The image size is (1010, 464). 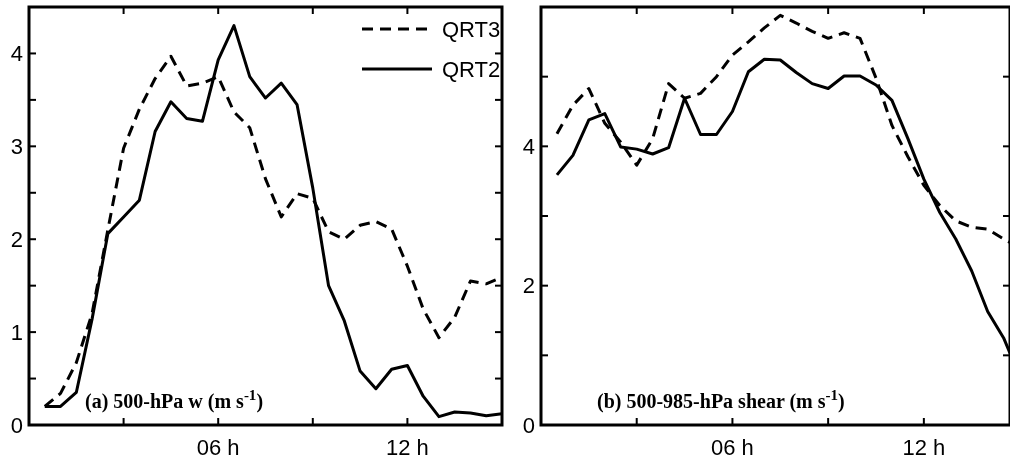 What do you see at coordinates (174, 400) in the screenshot?
I see `annotation: (a) 500-hPa w (m s$^{-1}$)` at bounding box center [174, 400].